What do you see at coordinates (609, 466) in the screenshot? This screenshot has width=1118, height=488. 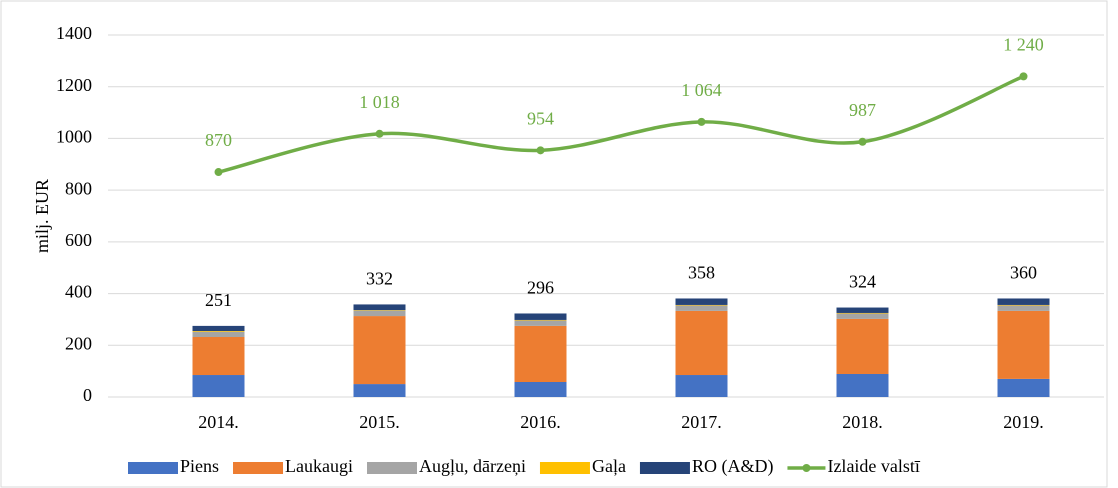 I see `legend-label: Gaļa` at bounding box center [609, 466].